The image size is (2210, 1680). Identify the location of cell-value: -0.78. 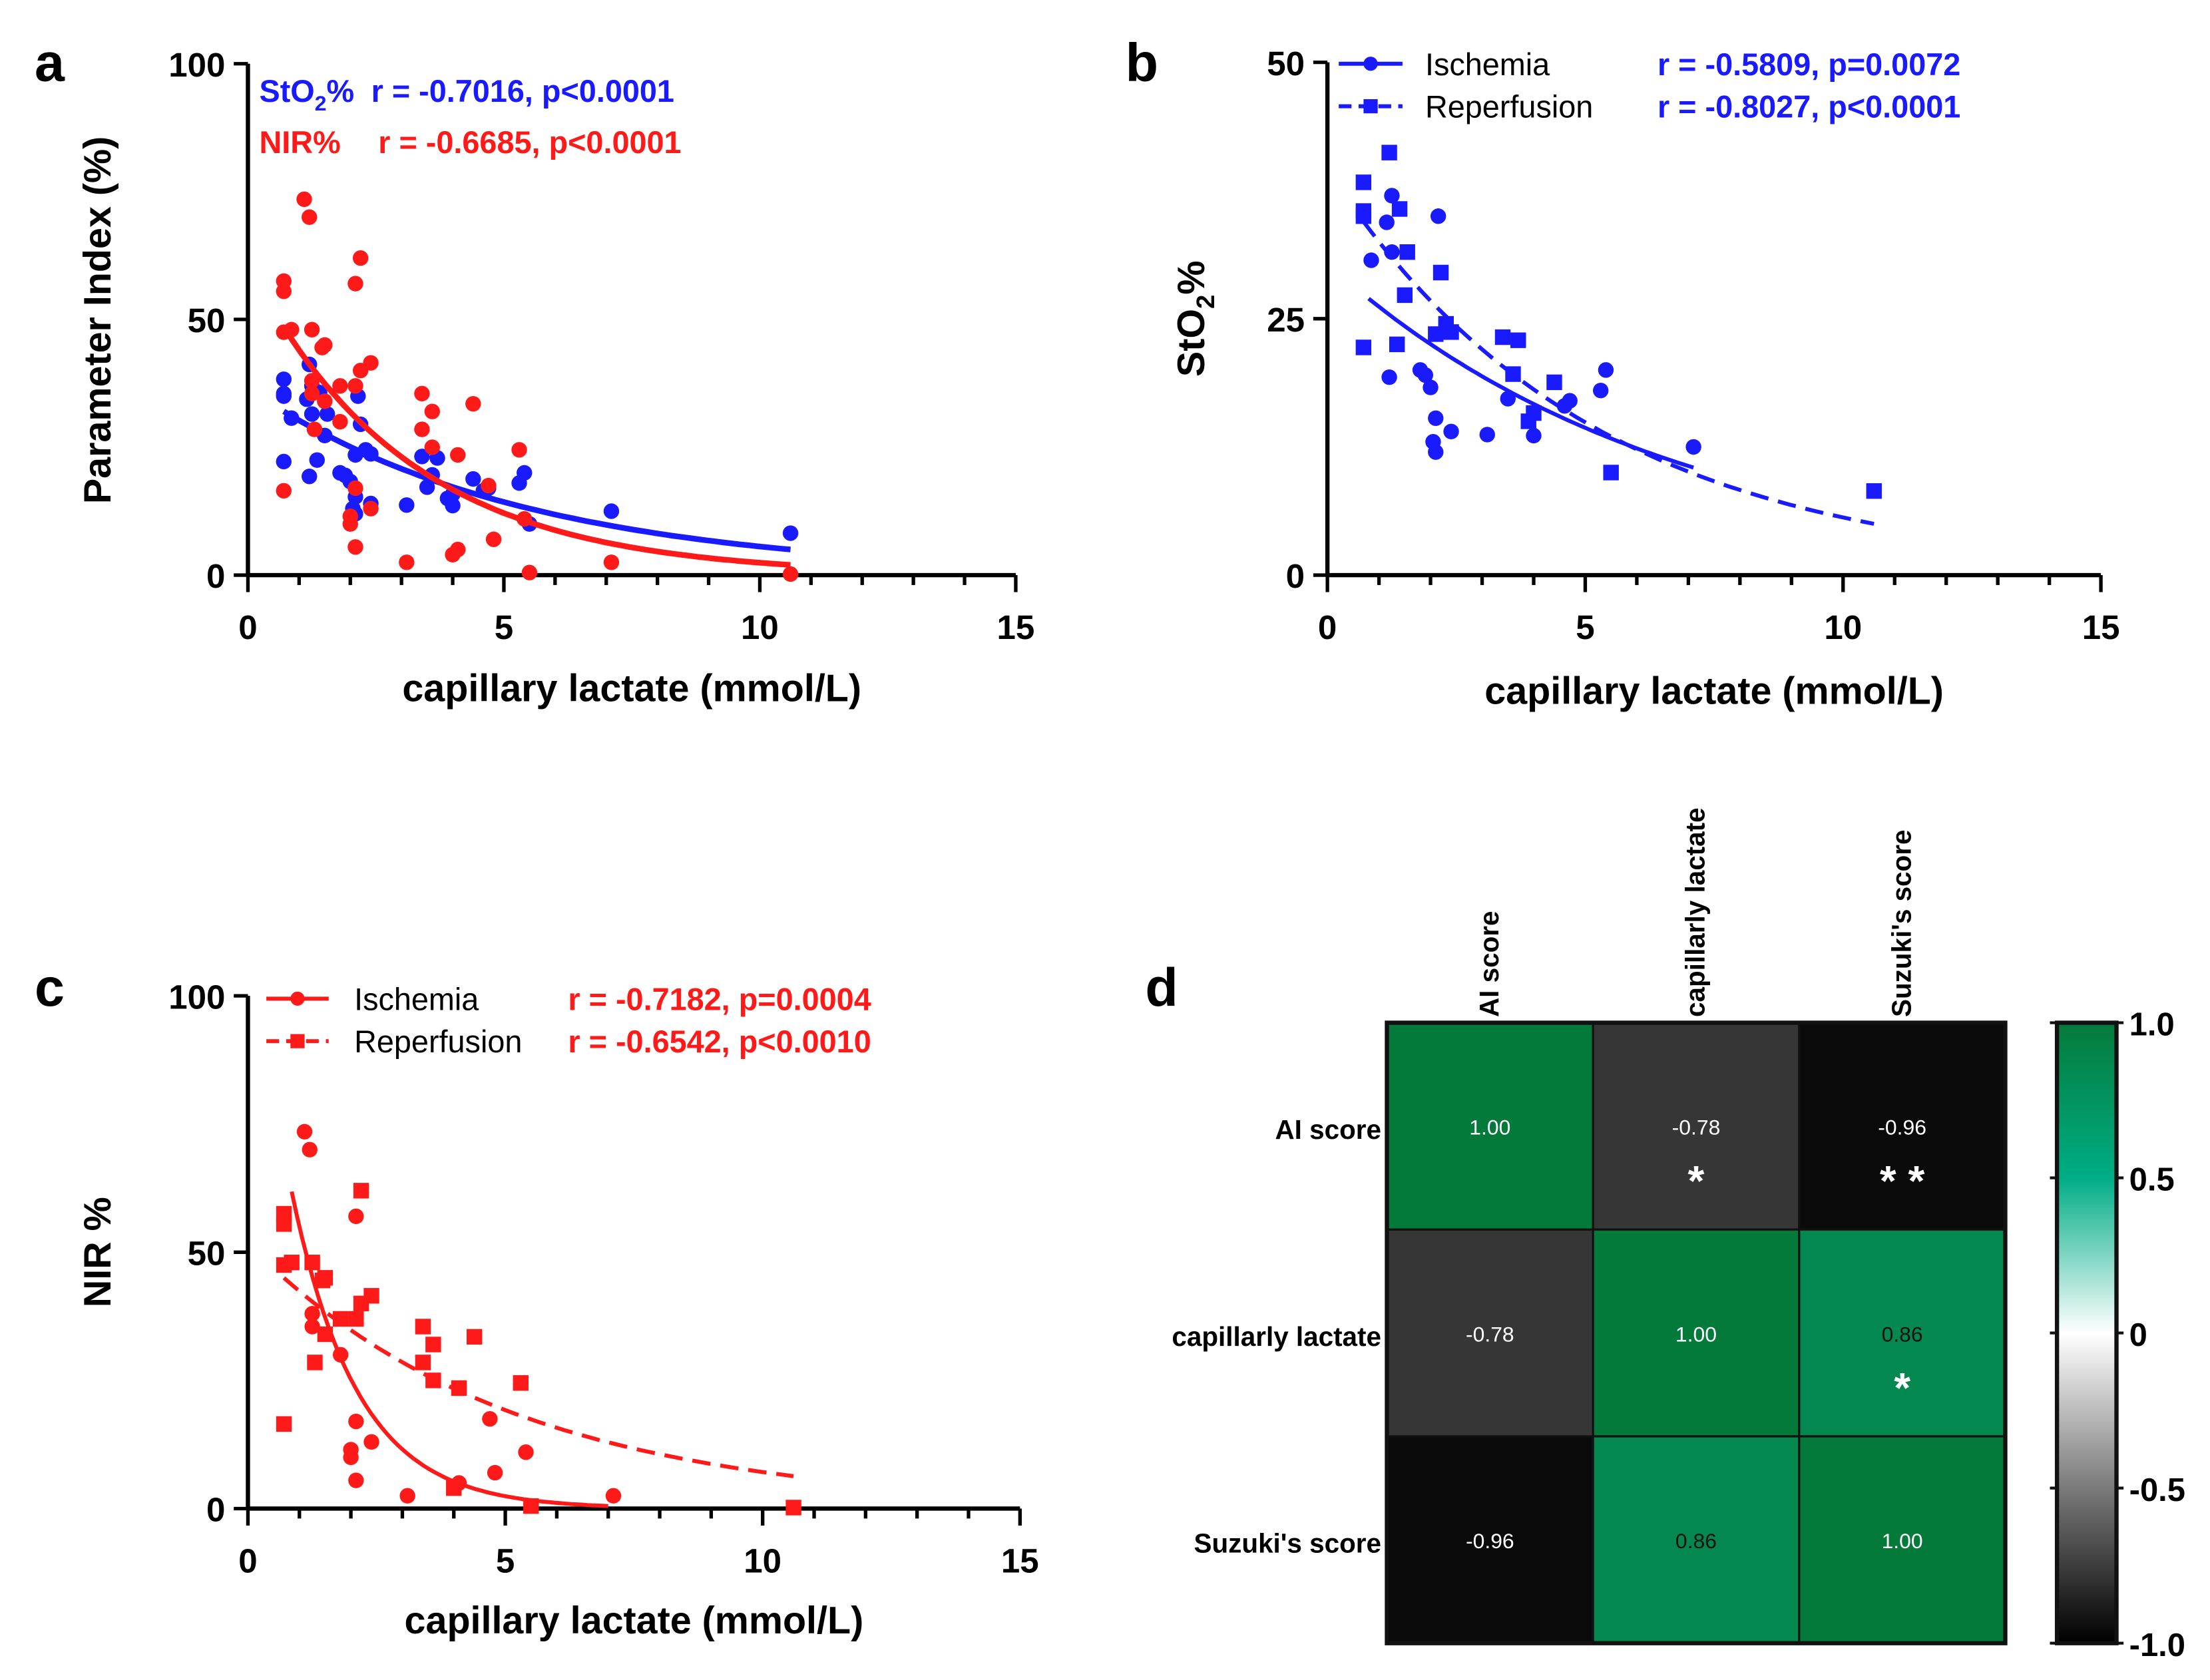
(1490, 1334).